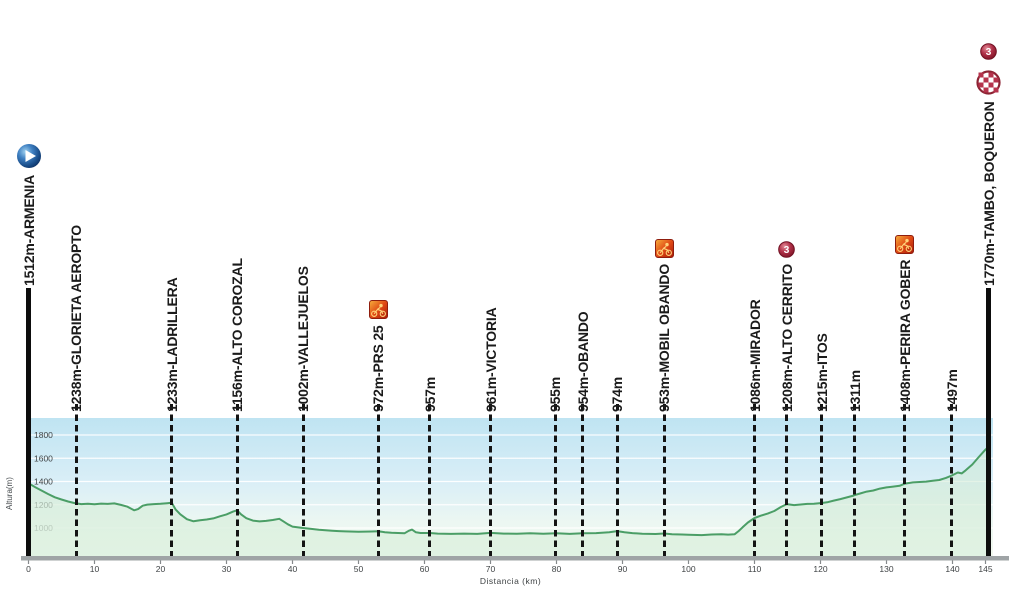 The height and width of the screenshot is (591, 1013). I want to click on waypoint-label: 1002m-VALLEJUELOS, so click(303, 339).